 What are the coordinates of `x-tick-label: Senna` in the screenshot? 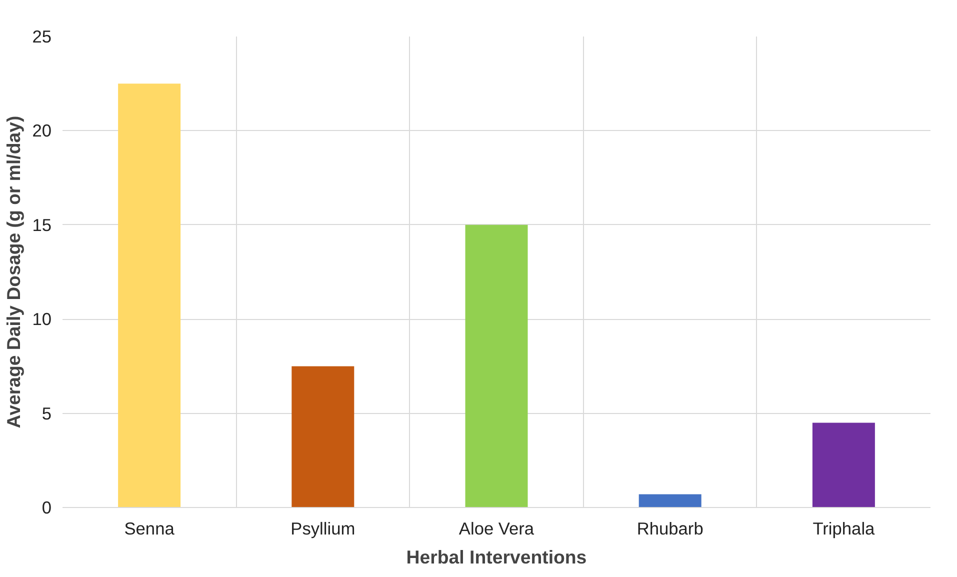 It's located at (149, 528).